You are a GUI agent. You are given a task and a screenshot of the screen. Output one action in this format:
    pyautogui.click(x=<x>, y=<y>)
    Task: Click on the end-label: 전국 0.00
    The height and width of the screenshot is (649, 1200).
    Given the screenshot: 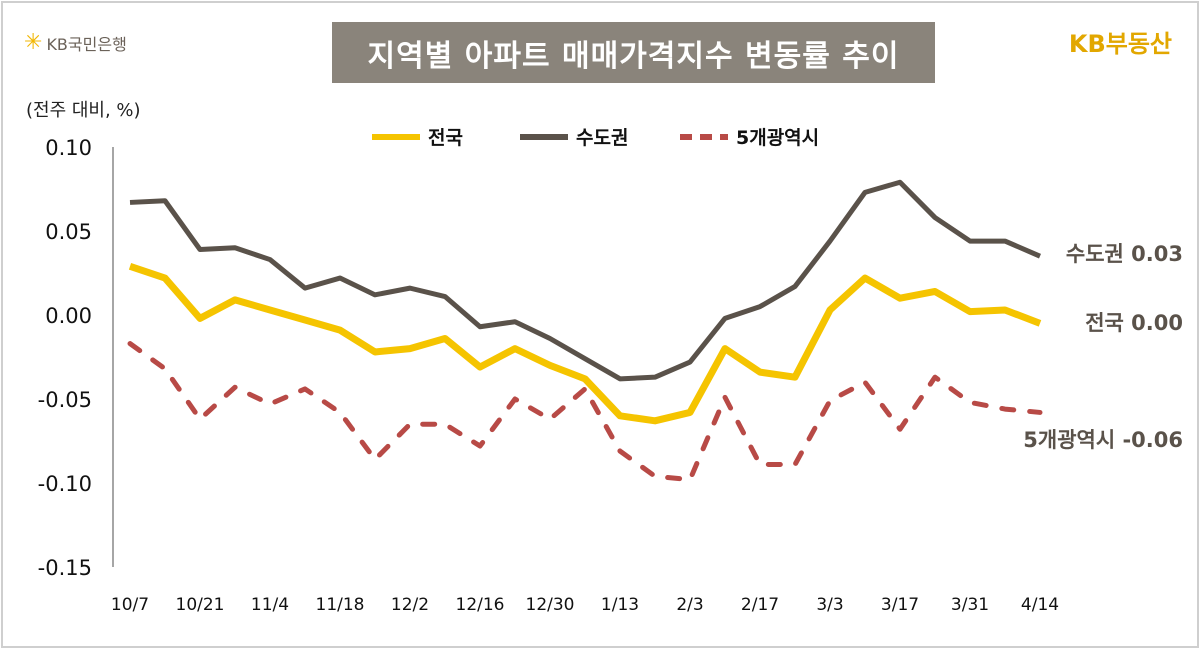 What is the action you would take?
    pyautogui.click(x=1134, y=323)
    